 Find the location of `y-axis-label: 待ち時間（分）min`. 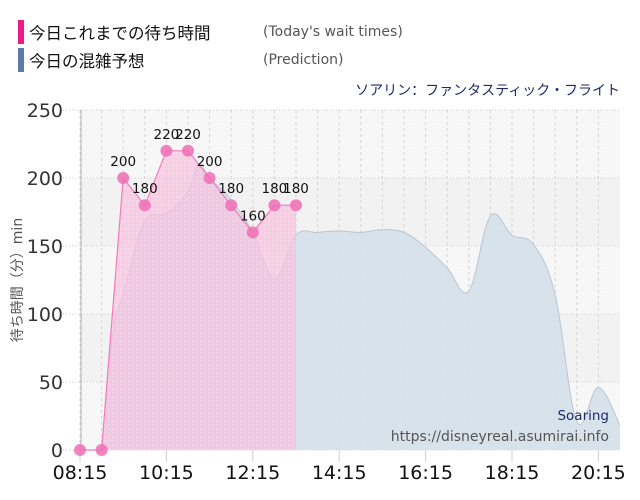

y-axis-label: 待ち時間（分）min is located at coordinates (18, 280).